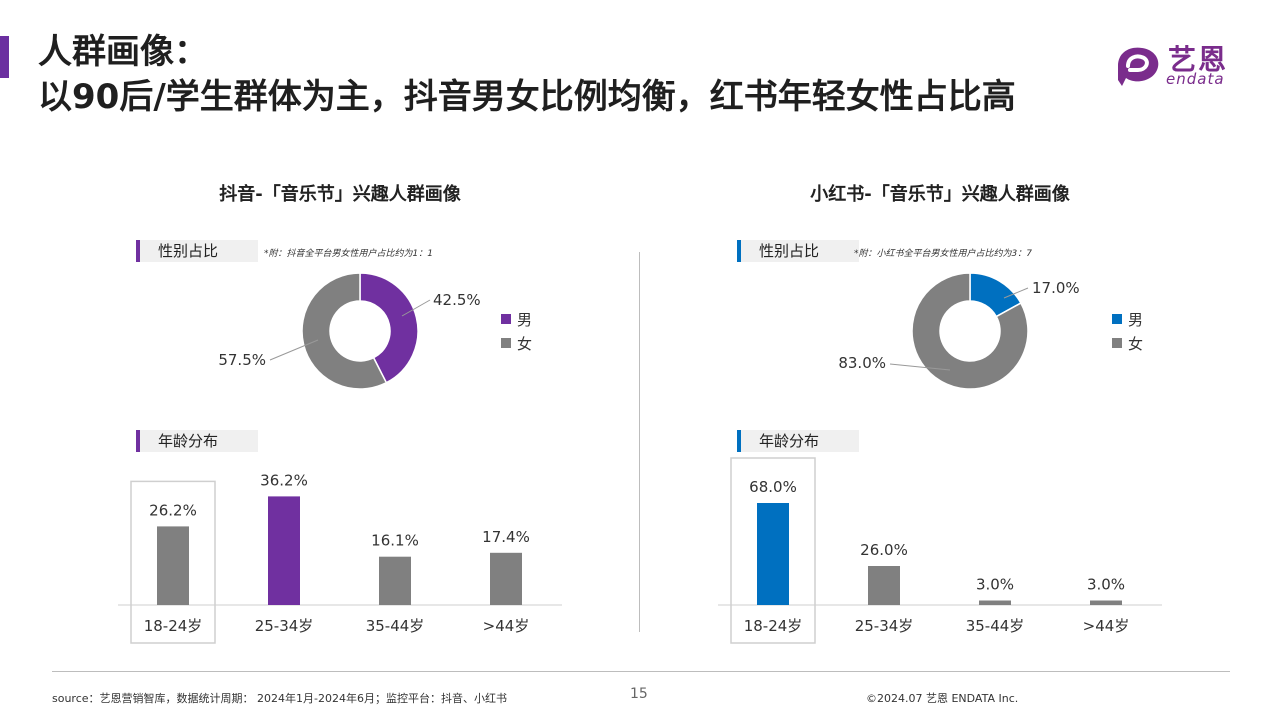  What do you see at coordinates (284, 480) in the screenshot?
I see `bar0-value-label-1: 36.2%` at bounding box center [284, 480].